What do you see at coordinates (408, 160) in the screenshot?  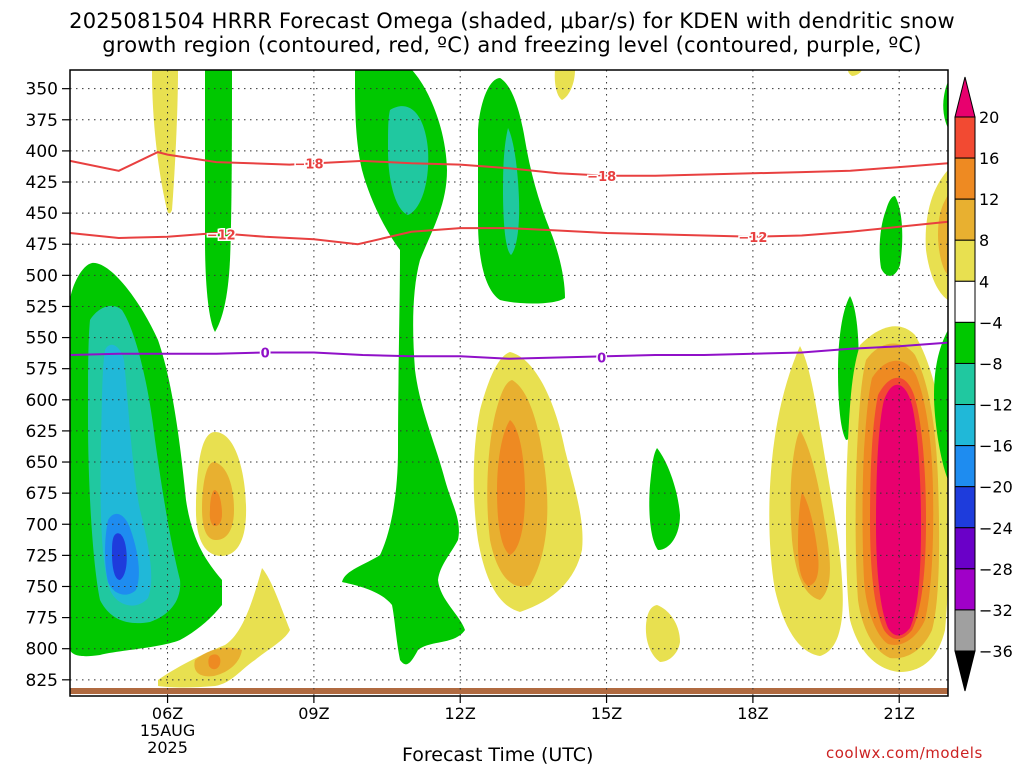 I see `omega-region-teal-11z` at bounding box center [408, 160].